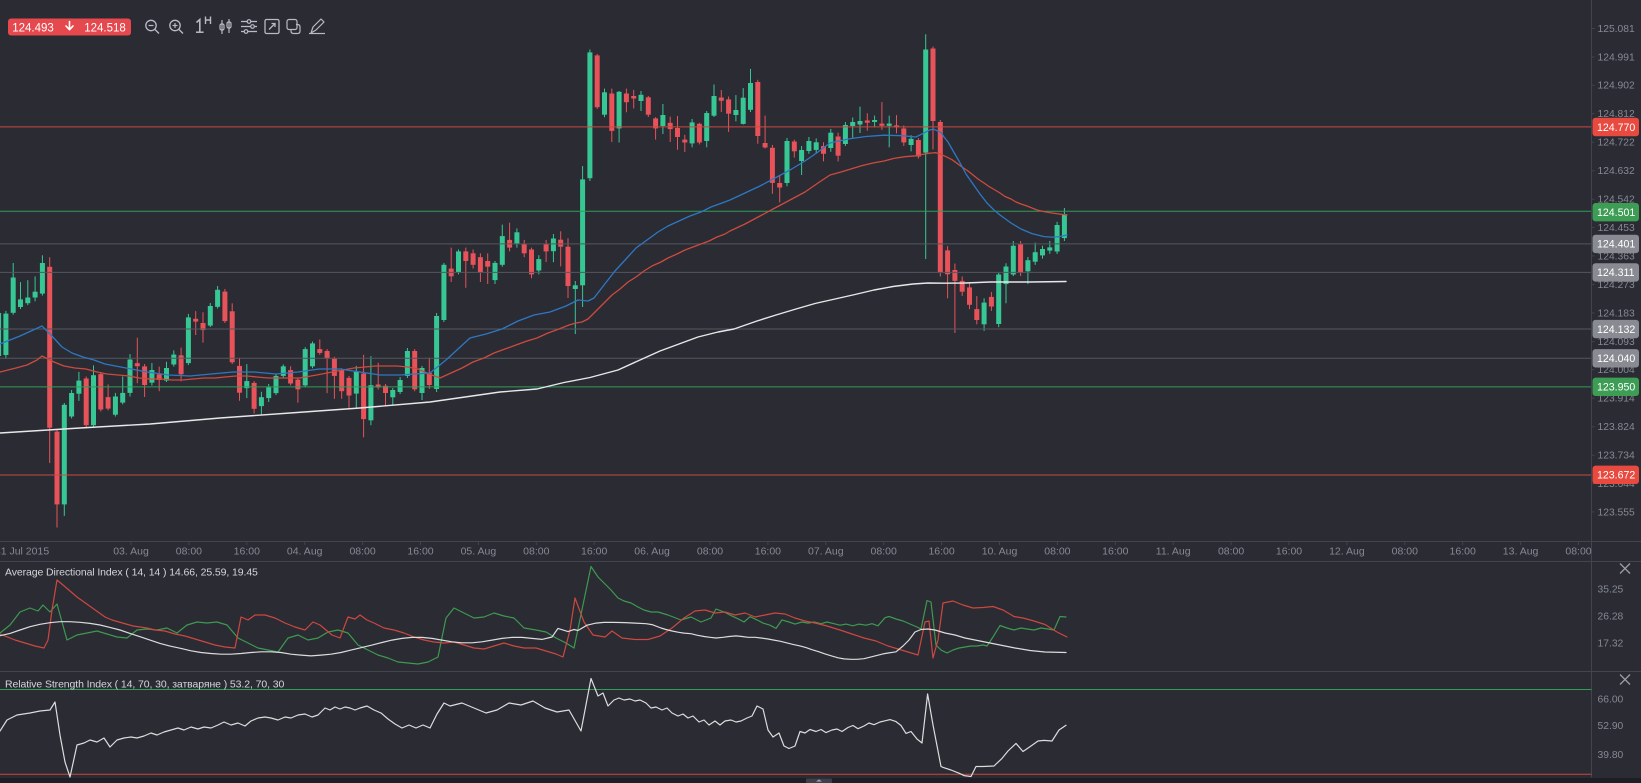 The height and width of the screenshot is (783, 1641). Describe the element at coordinates (1611, 590) in the screenshot. I see `svg-text: 35.25` at that location.